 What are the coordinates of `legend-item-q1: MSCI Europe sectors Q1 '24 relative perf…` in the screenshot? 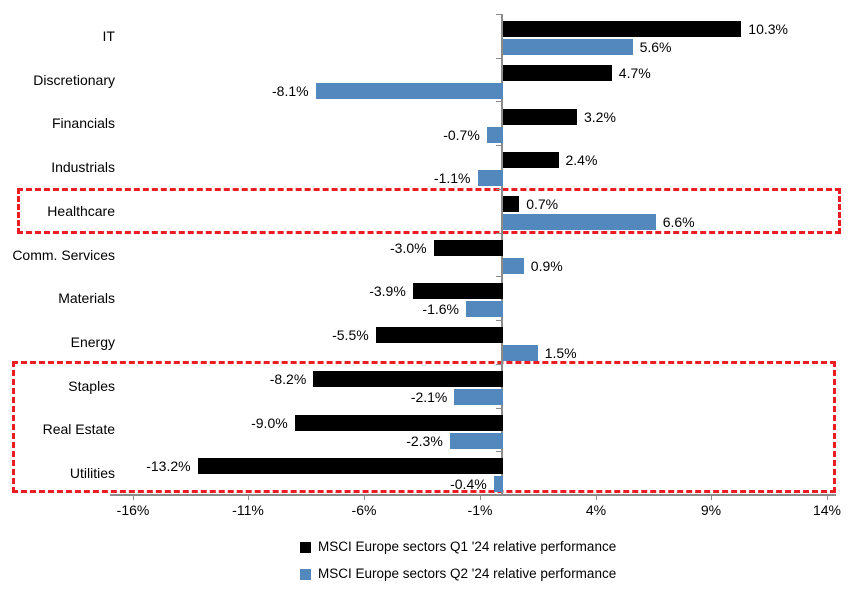 It's located at (458, 547).